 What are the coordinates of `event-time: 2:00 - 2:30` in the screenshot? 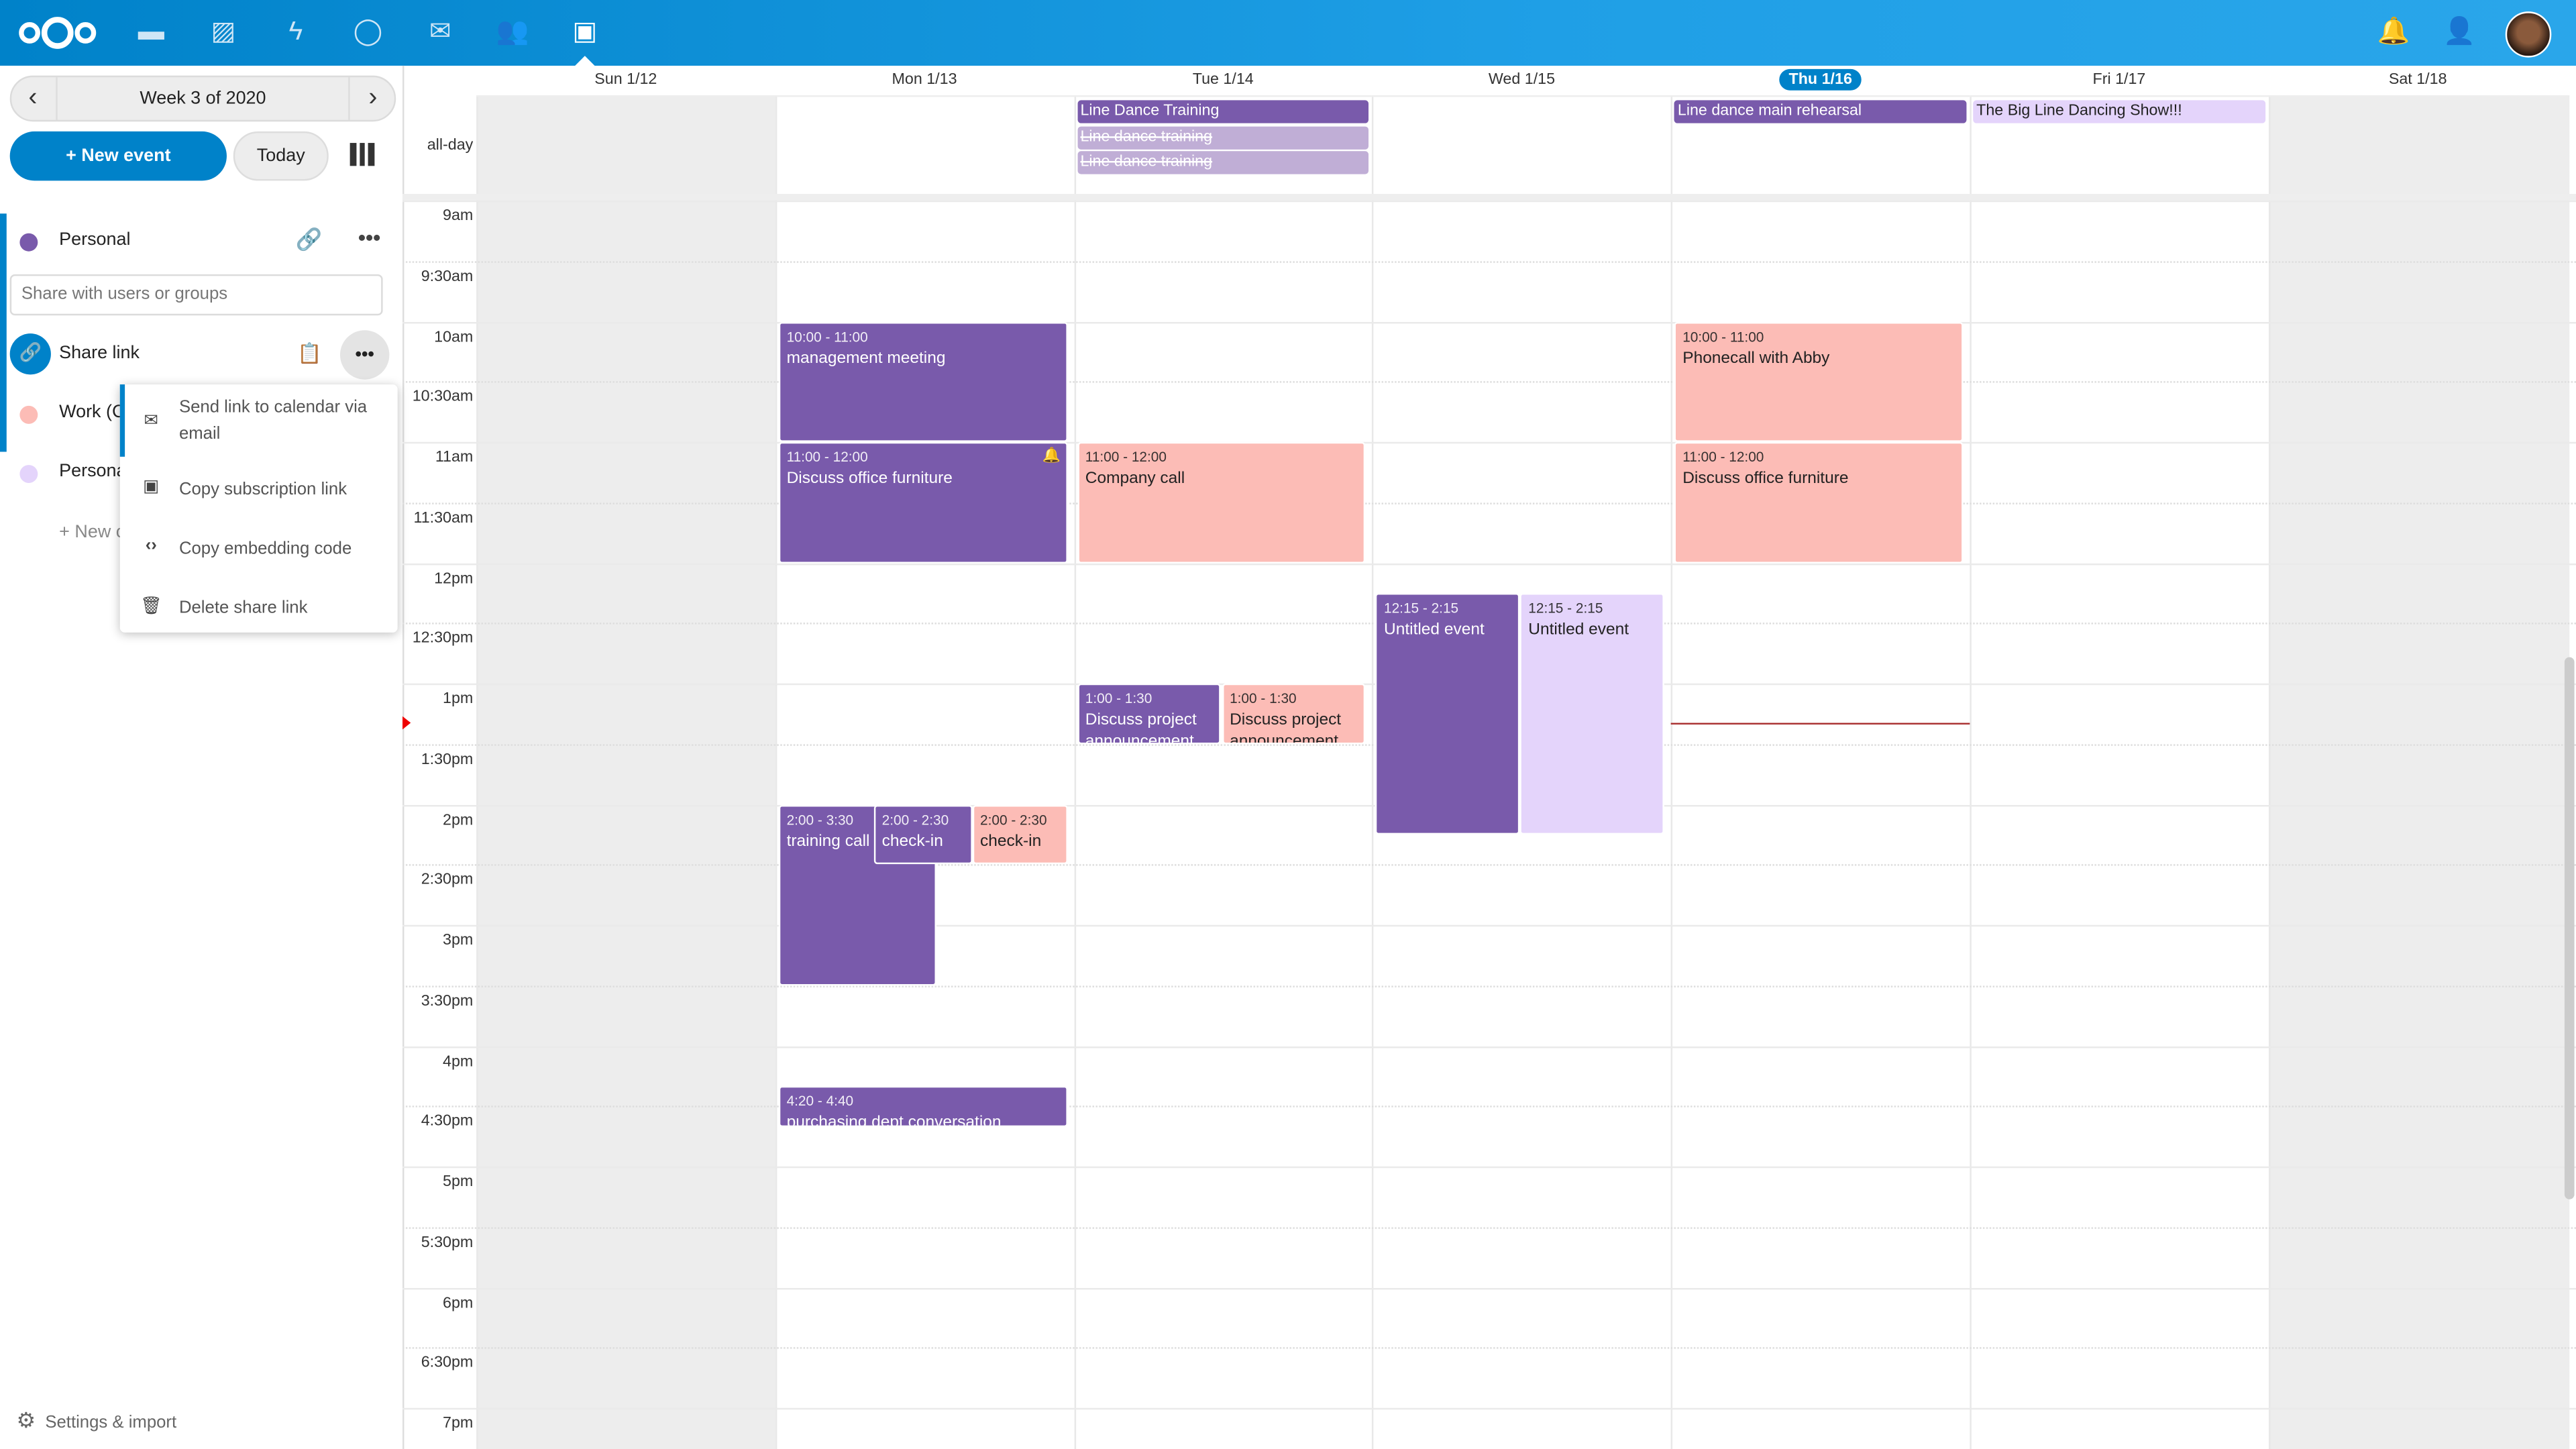 It's located at (1013, 819).